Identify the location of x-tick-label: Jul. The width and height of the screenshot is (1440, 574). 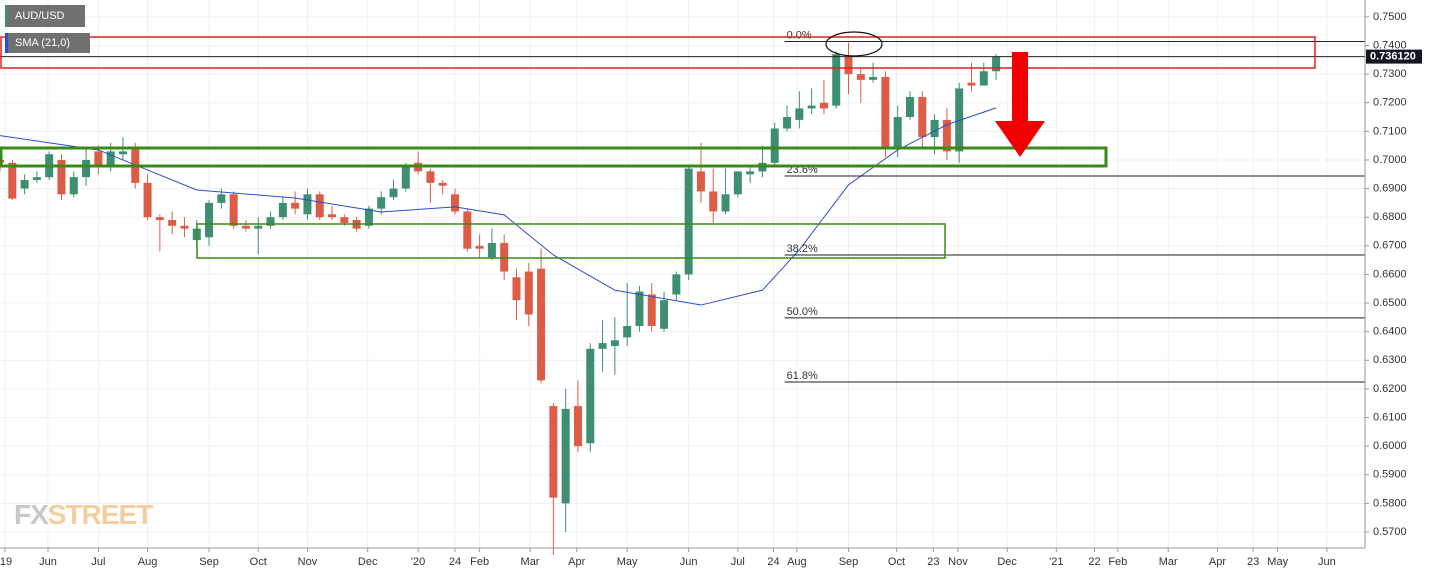
(738, 562).